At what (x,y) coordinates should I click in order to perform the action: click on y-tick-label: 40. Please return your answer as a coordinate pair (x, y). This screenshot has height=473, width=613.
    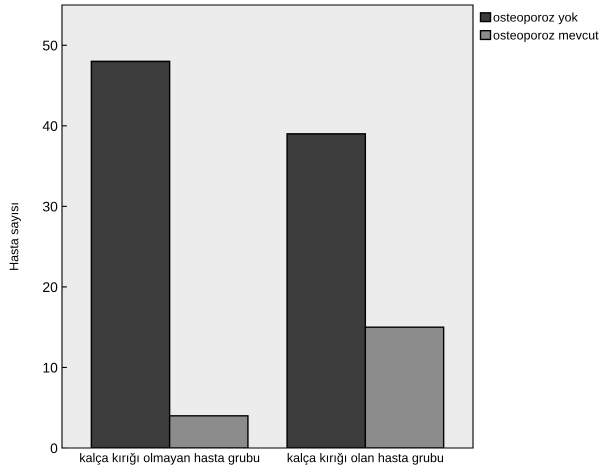
    Looking at the image, I should click on (50, 126).